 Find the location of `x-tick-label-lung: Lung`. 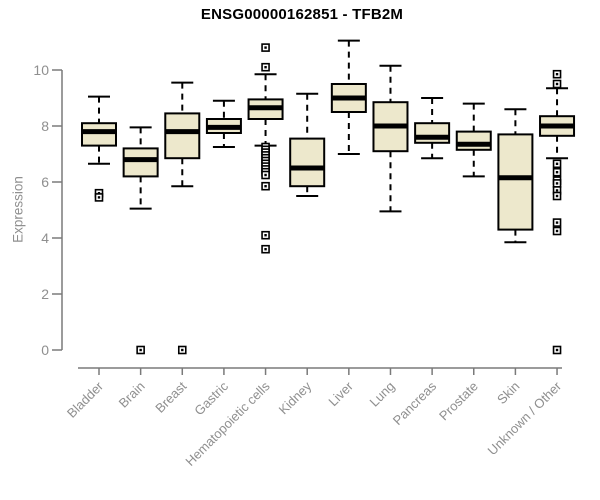

x-tick-label-lung: Lung is located at coordinates (382, 394).